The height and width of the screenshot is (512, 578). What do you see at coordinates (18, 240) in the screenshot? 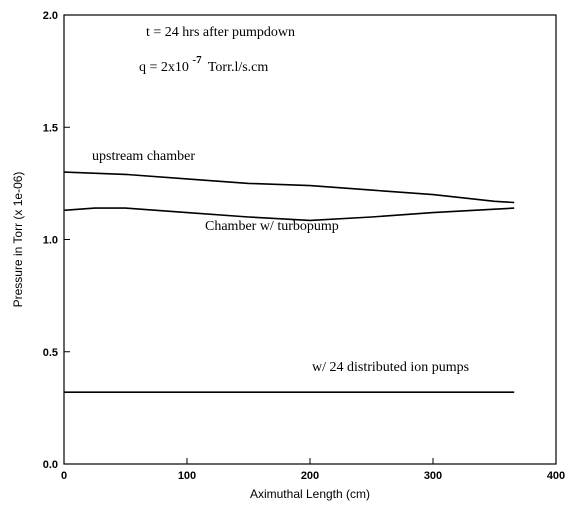
I see `y-axis-title: Pressure in Torr (x 1e-06)` at bounding box center [18, 240].